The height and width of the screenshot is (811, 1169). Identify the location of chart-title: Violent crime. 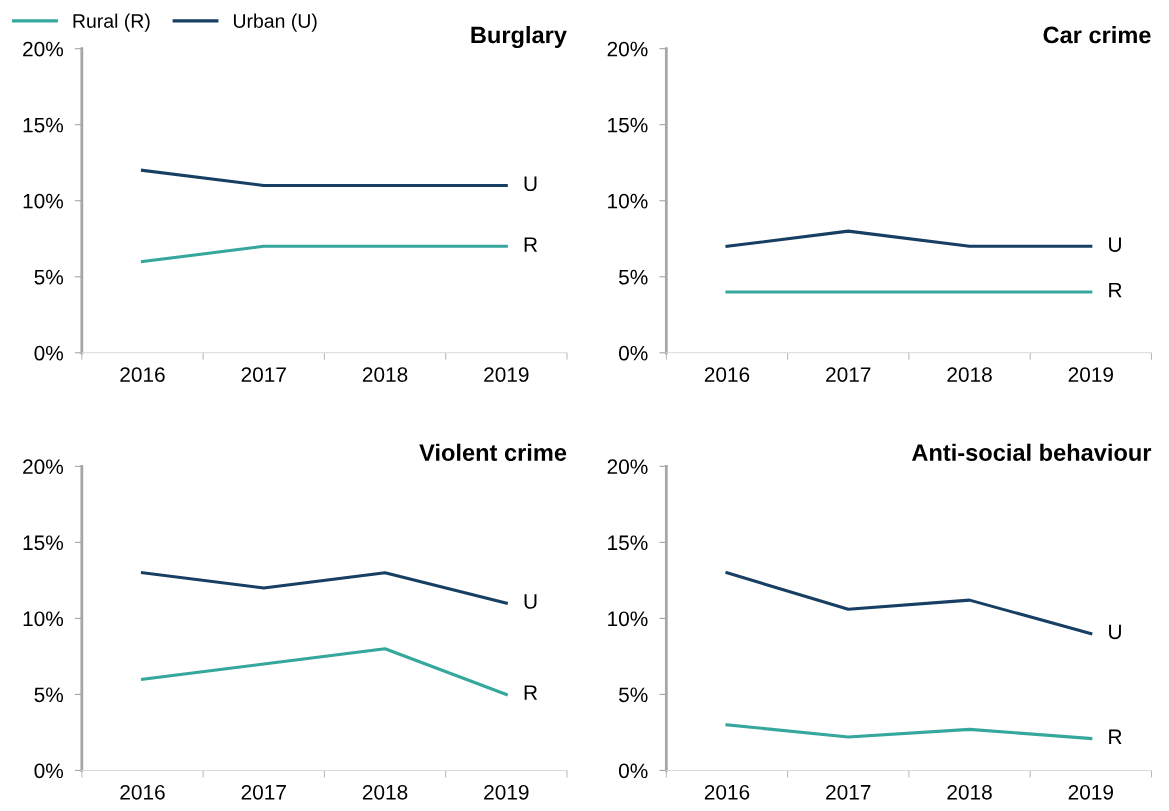
(493, 452).